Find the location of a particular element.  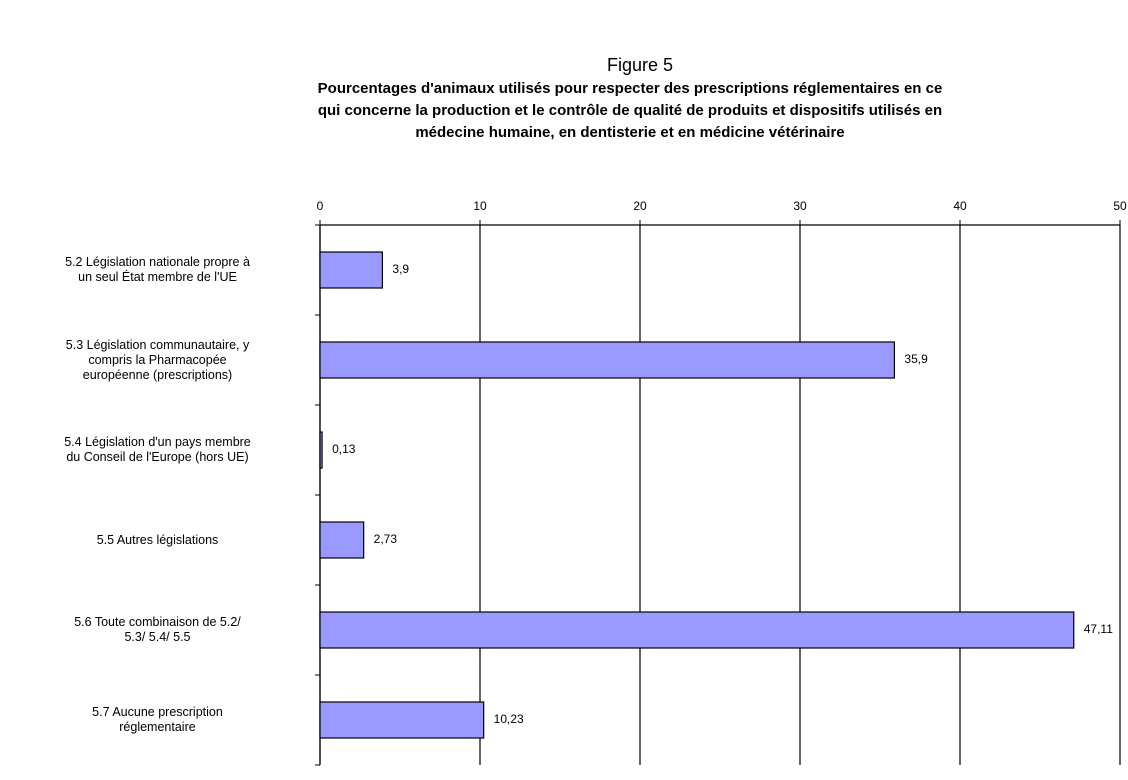

x-tick-label: 10 is located at coordinates (480, 206).